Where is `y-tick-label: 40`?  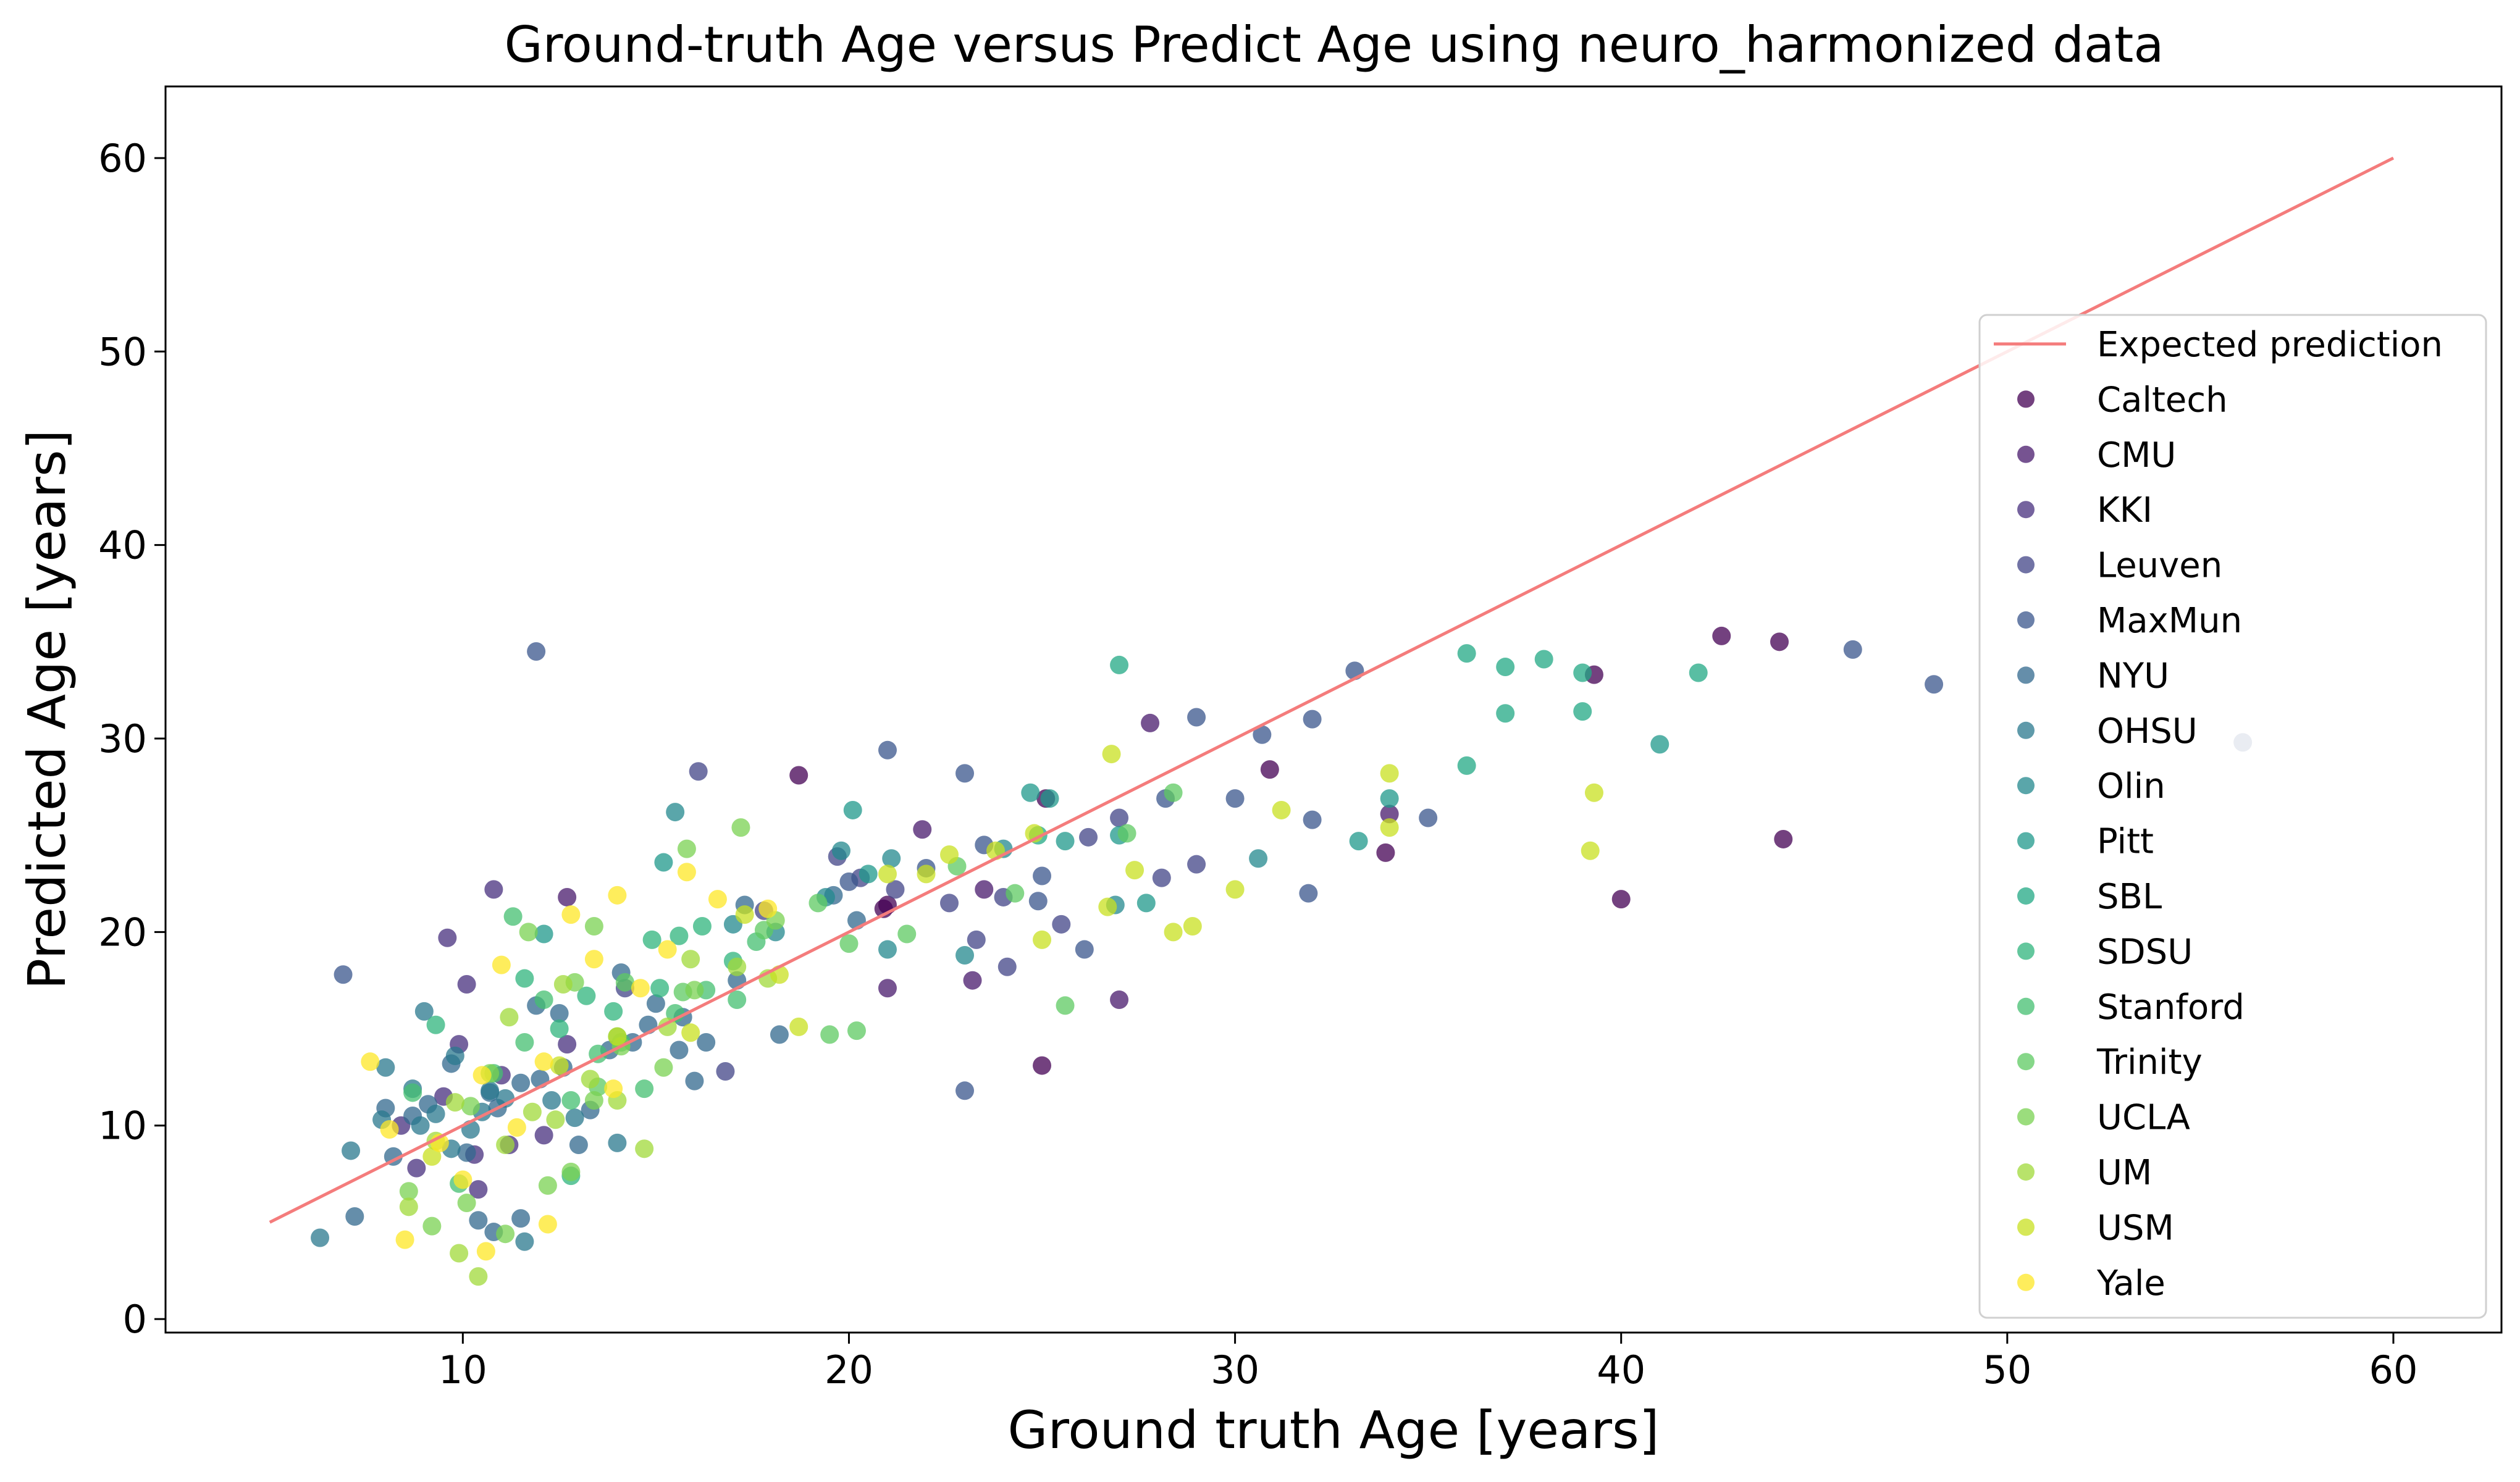
y-tick-label: 40 is located at coordinates (123, 545).